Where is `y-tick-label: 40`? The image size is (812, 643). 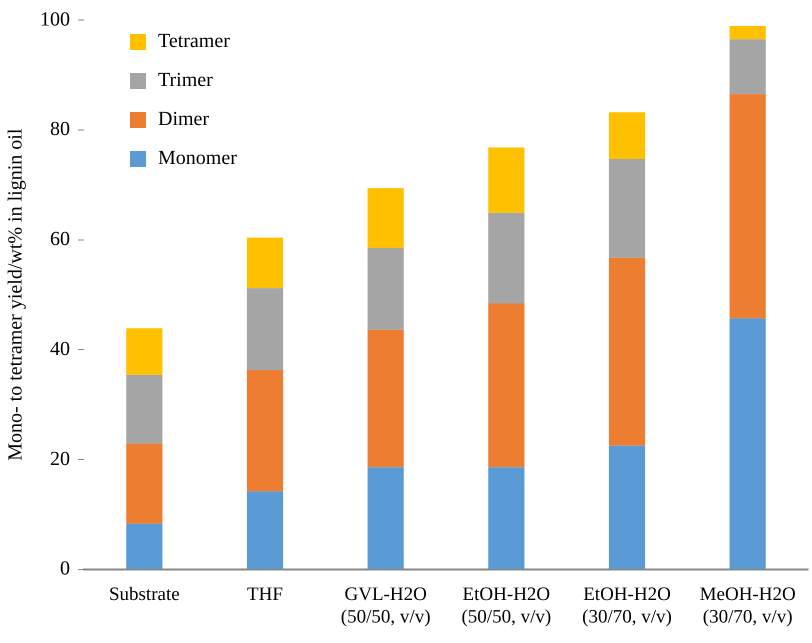
y-tick-label: 40 is located at coordinates (60, 349).